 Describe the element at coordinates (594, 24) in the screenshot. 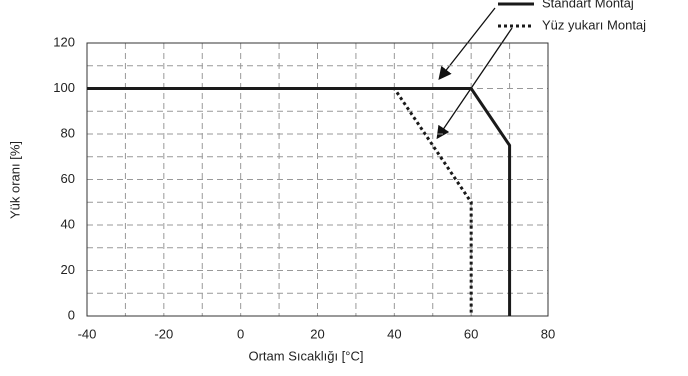

I see `legend-label: Yüz yukarı Montaj` at that location.